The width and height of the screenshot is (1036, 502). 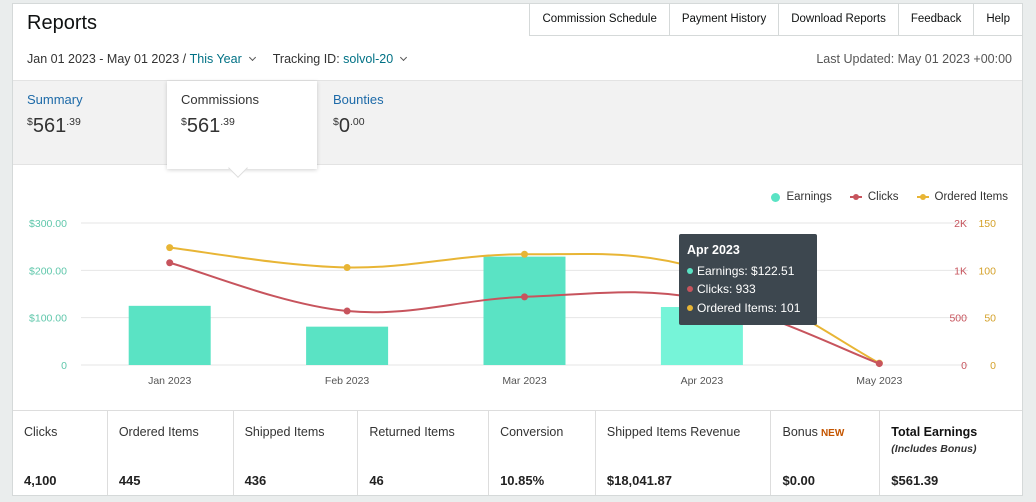 I want to click on stat-shipped-revenue: Shipped Items Revenue $18,041.87, so click(x=682, y=453).